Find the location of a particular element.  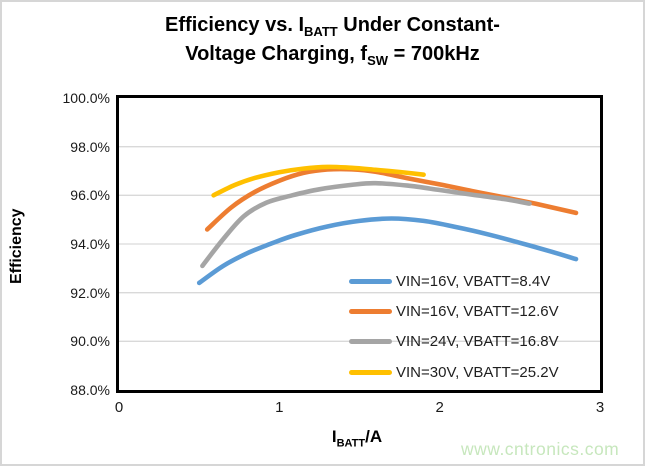

y-tick-label: 96.0% is located at coordinates (90, 195).